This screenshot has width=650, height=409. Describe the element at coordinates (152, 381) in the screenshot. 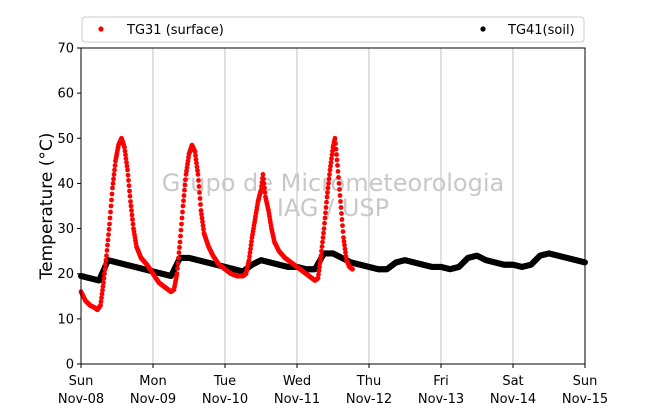

I see `x-tick-label-day: Mon` at that location.